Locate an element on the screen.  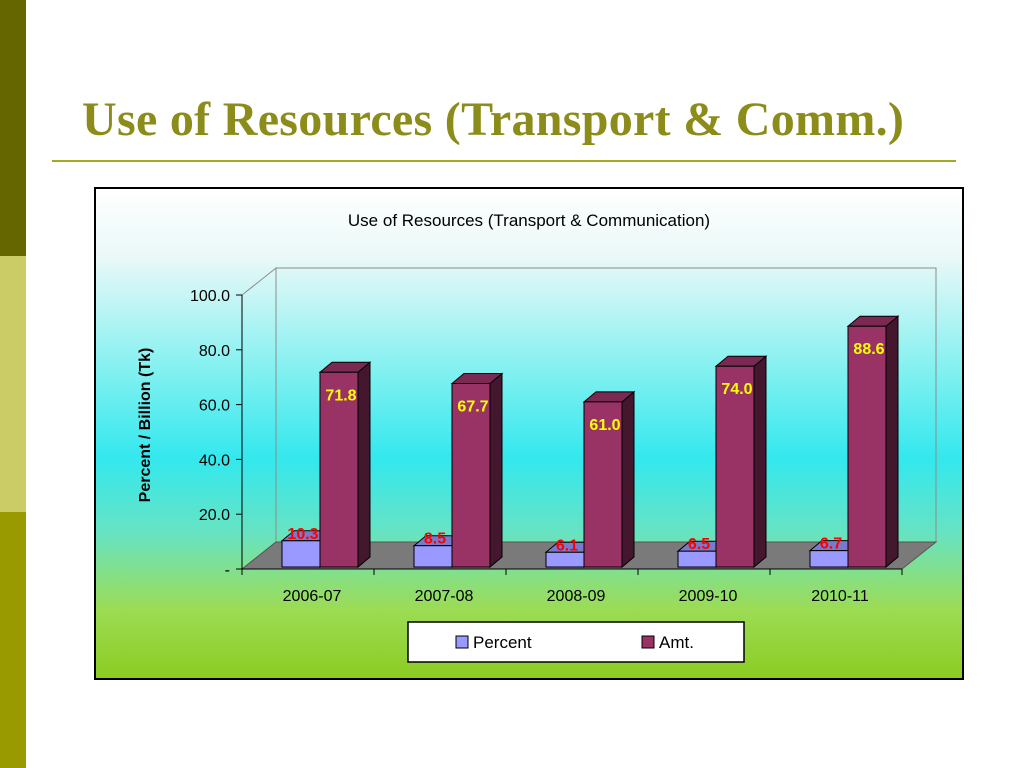
data-label-amt: 88.6 is located at coordinates (868, 349).